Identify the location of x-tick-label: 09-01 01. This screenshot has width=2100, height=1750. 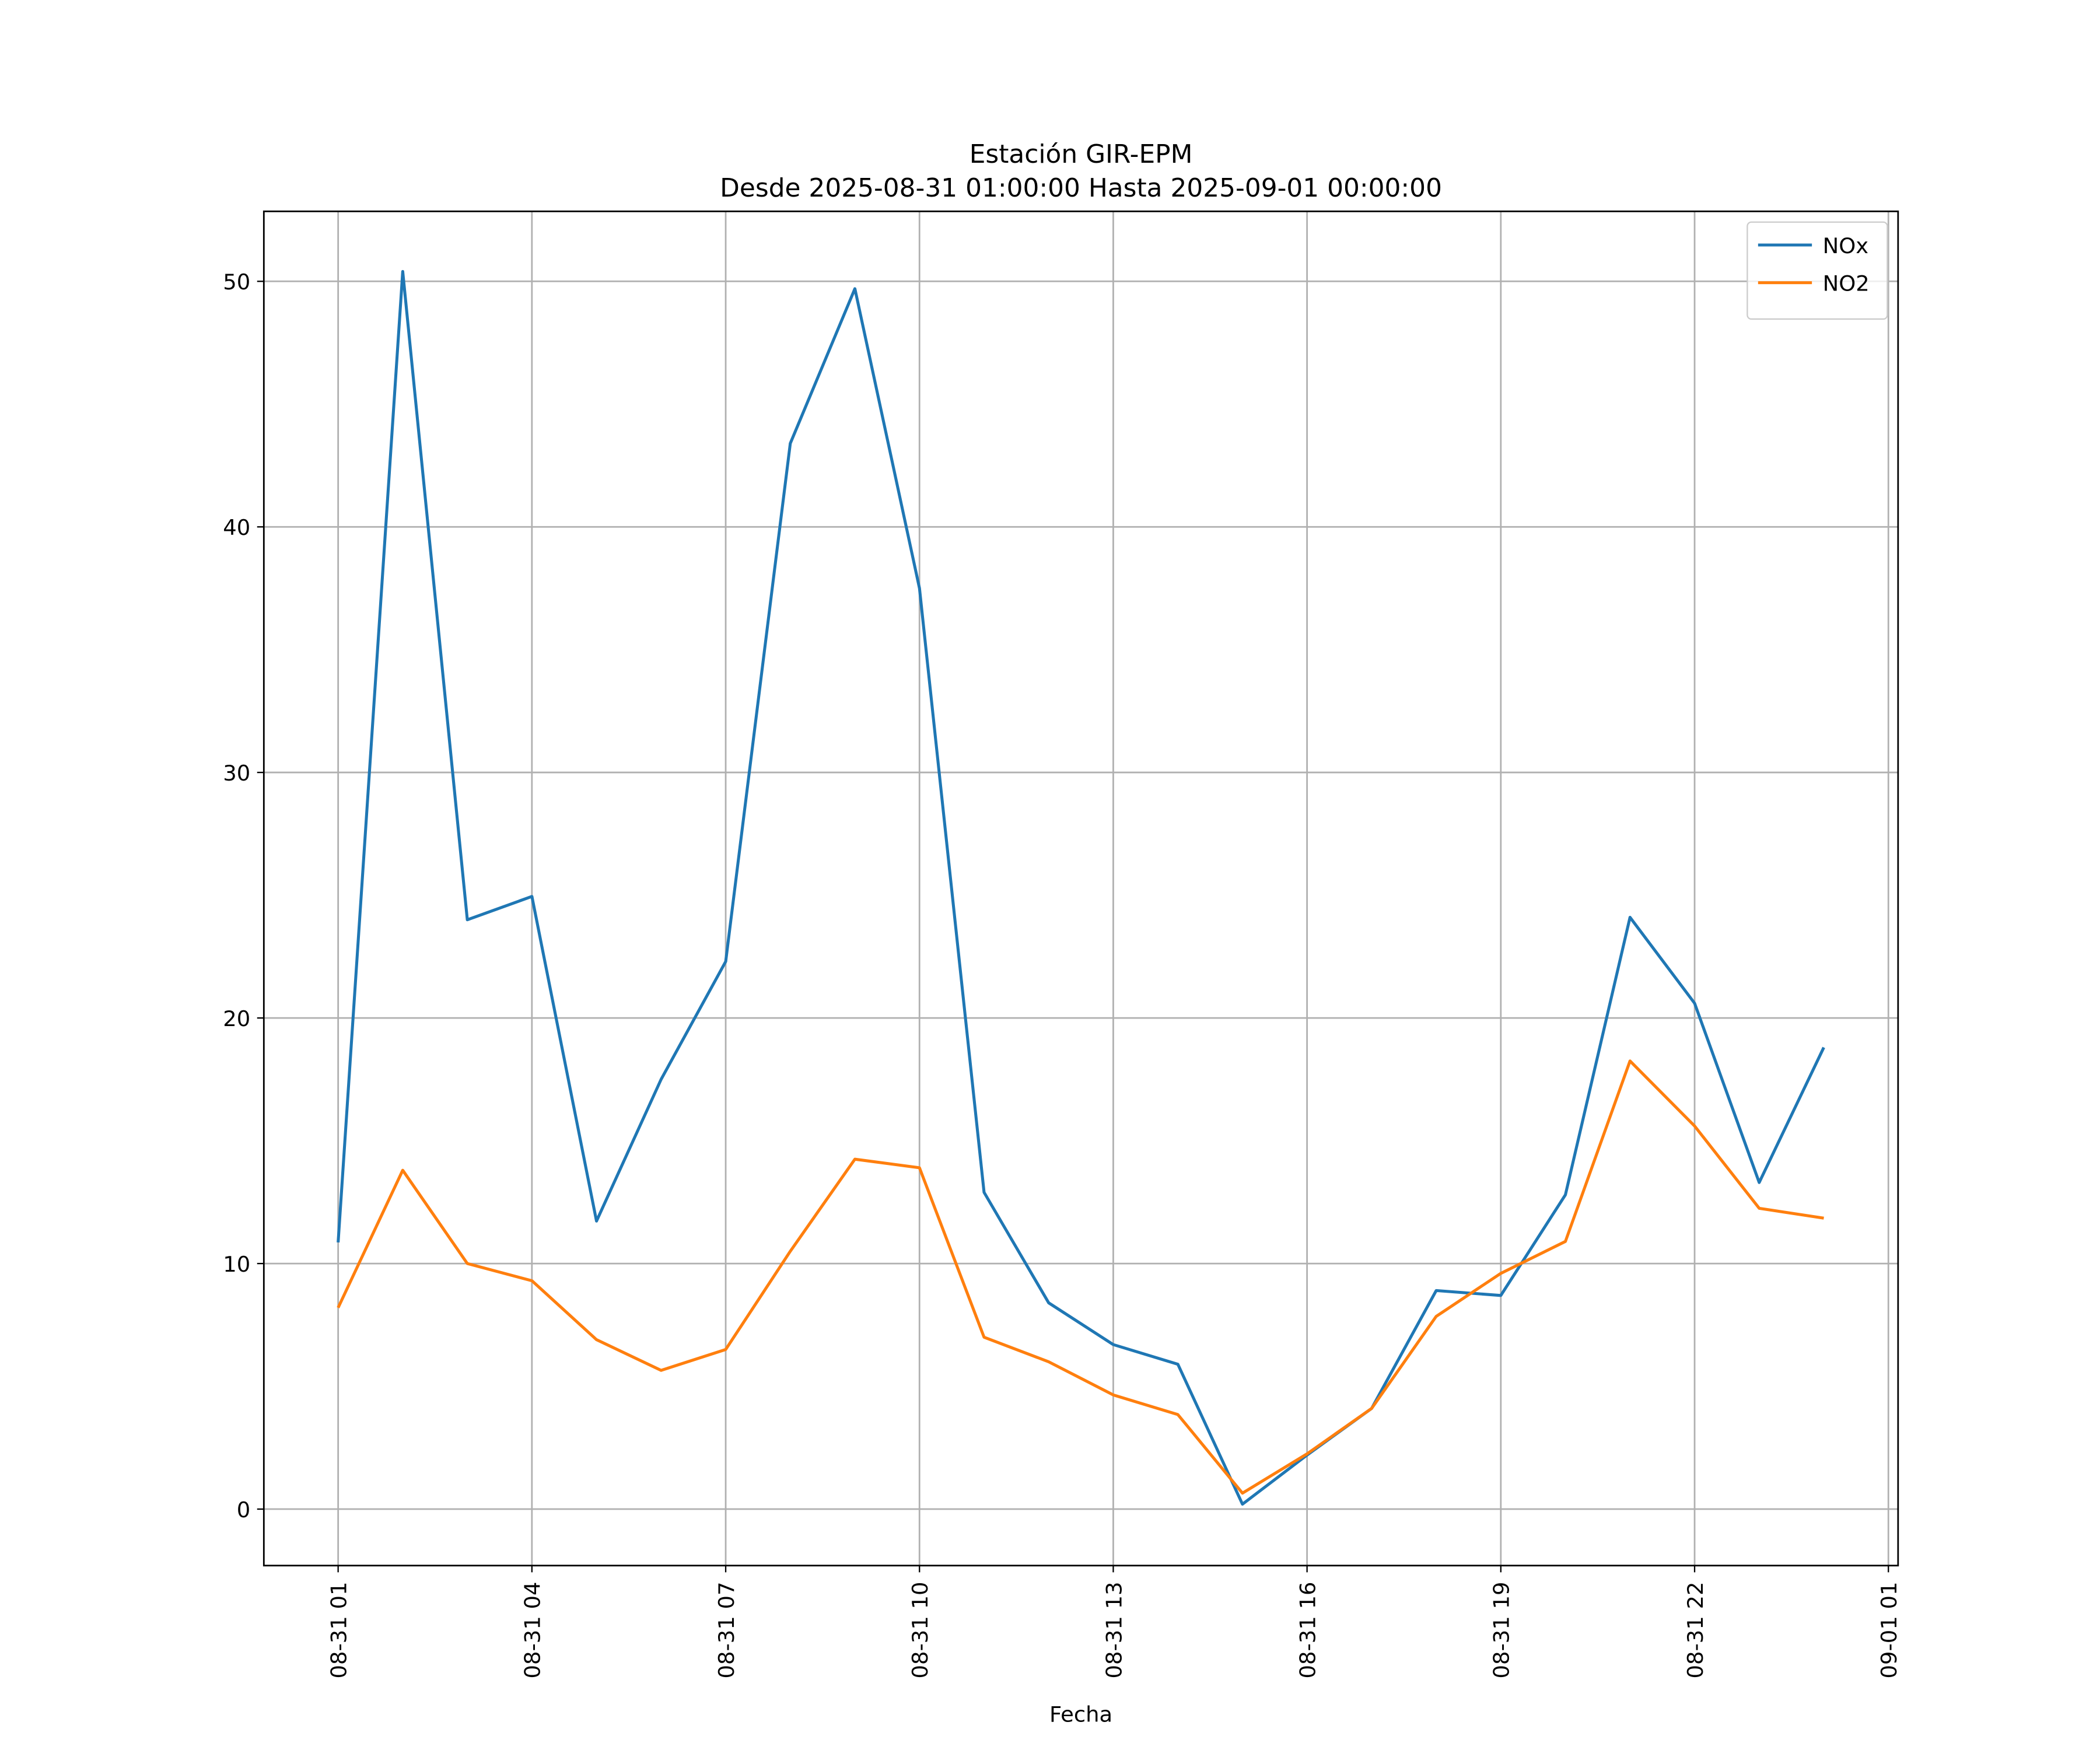
(1889, 1630).